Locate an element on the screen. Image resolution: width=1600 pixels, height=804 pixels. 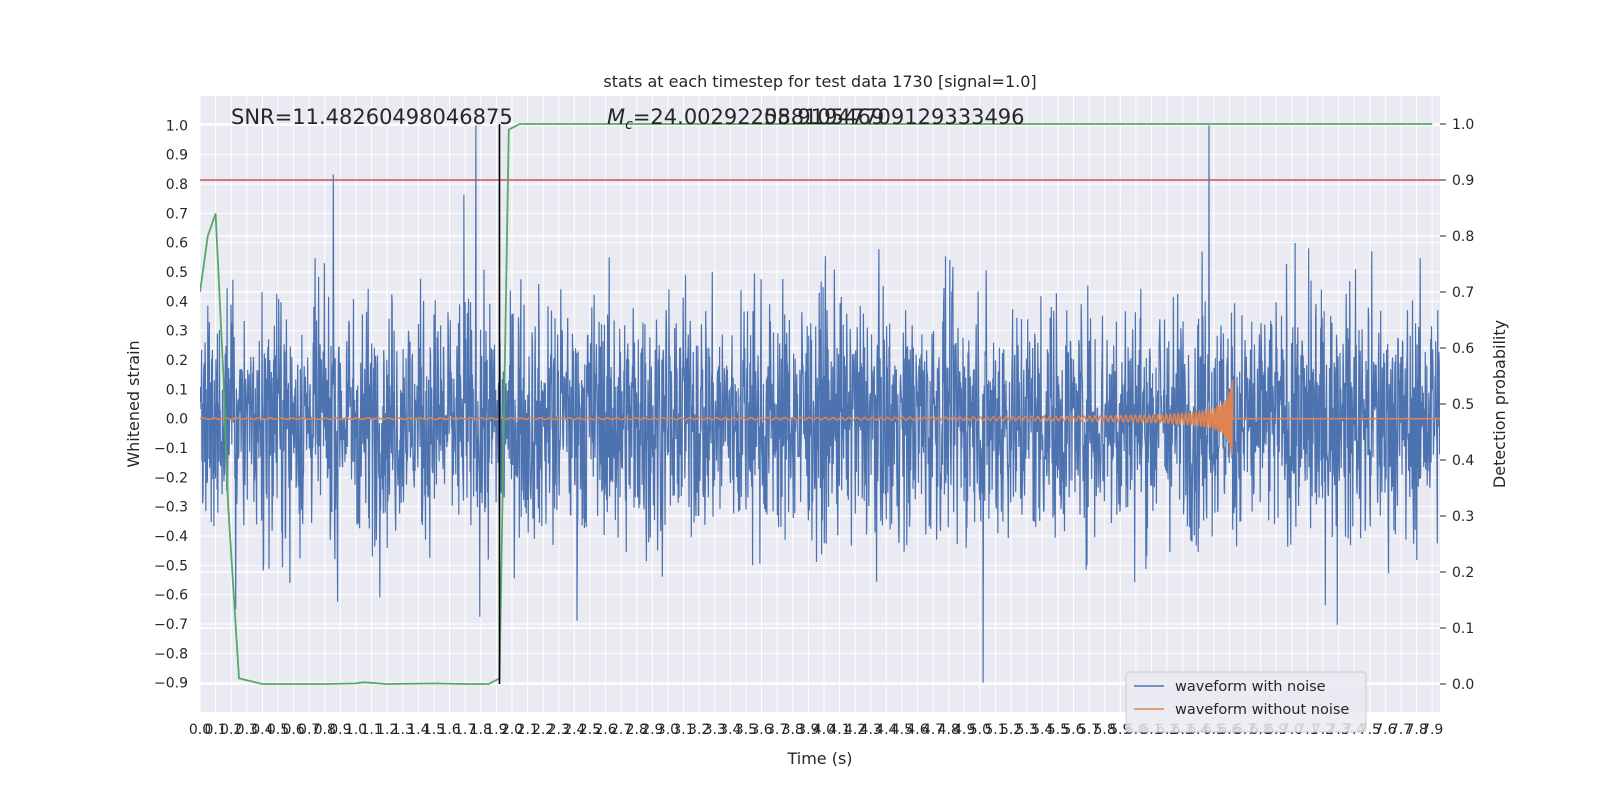
x-tick-label: 1.9 is located at coordinates (496, 730).